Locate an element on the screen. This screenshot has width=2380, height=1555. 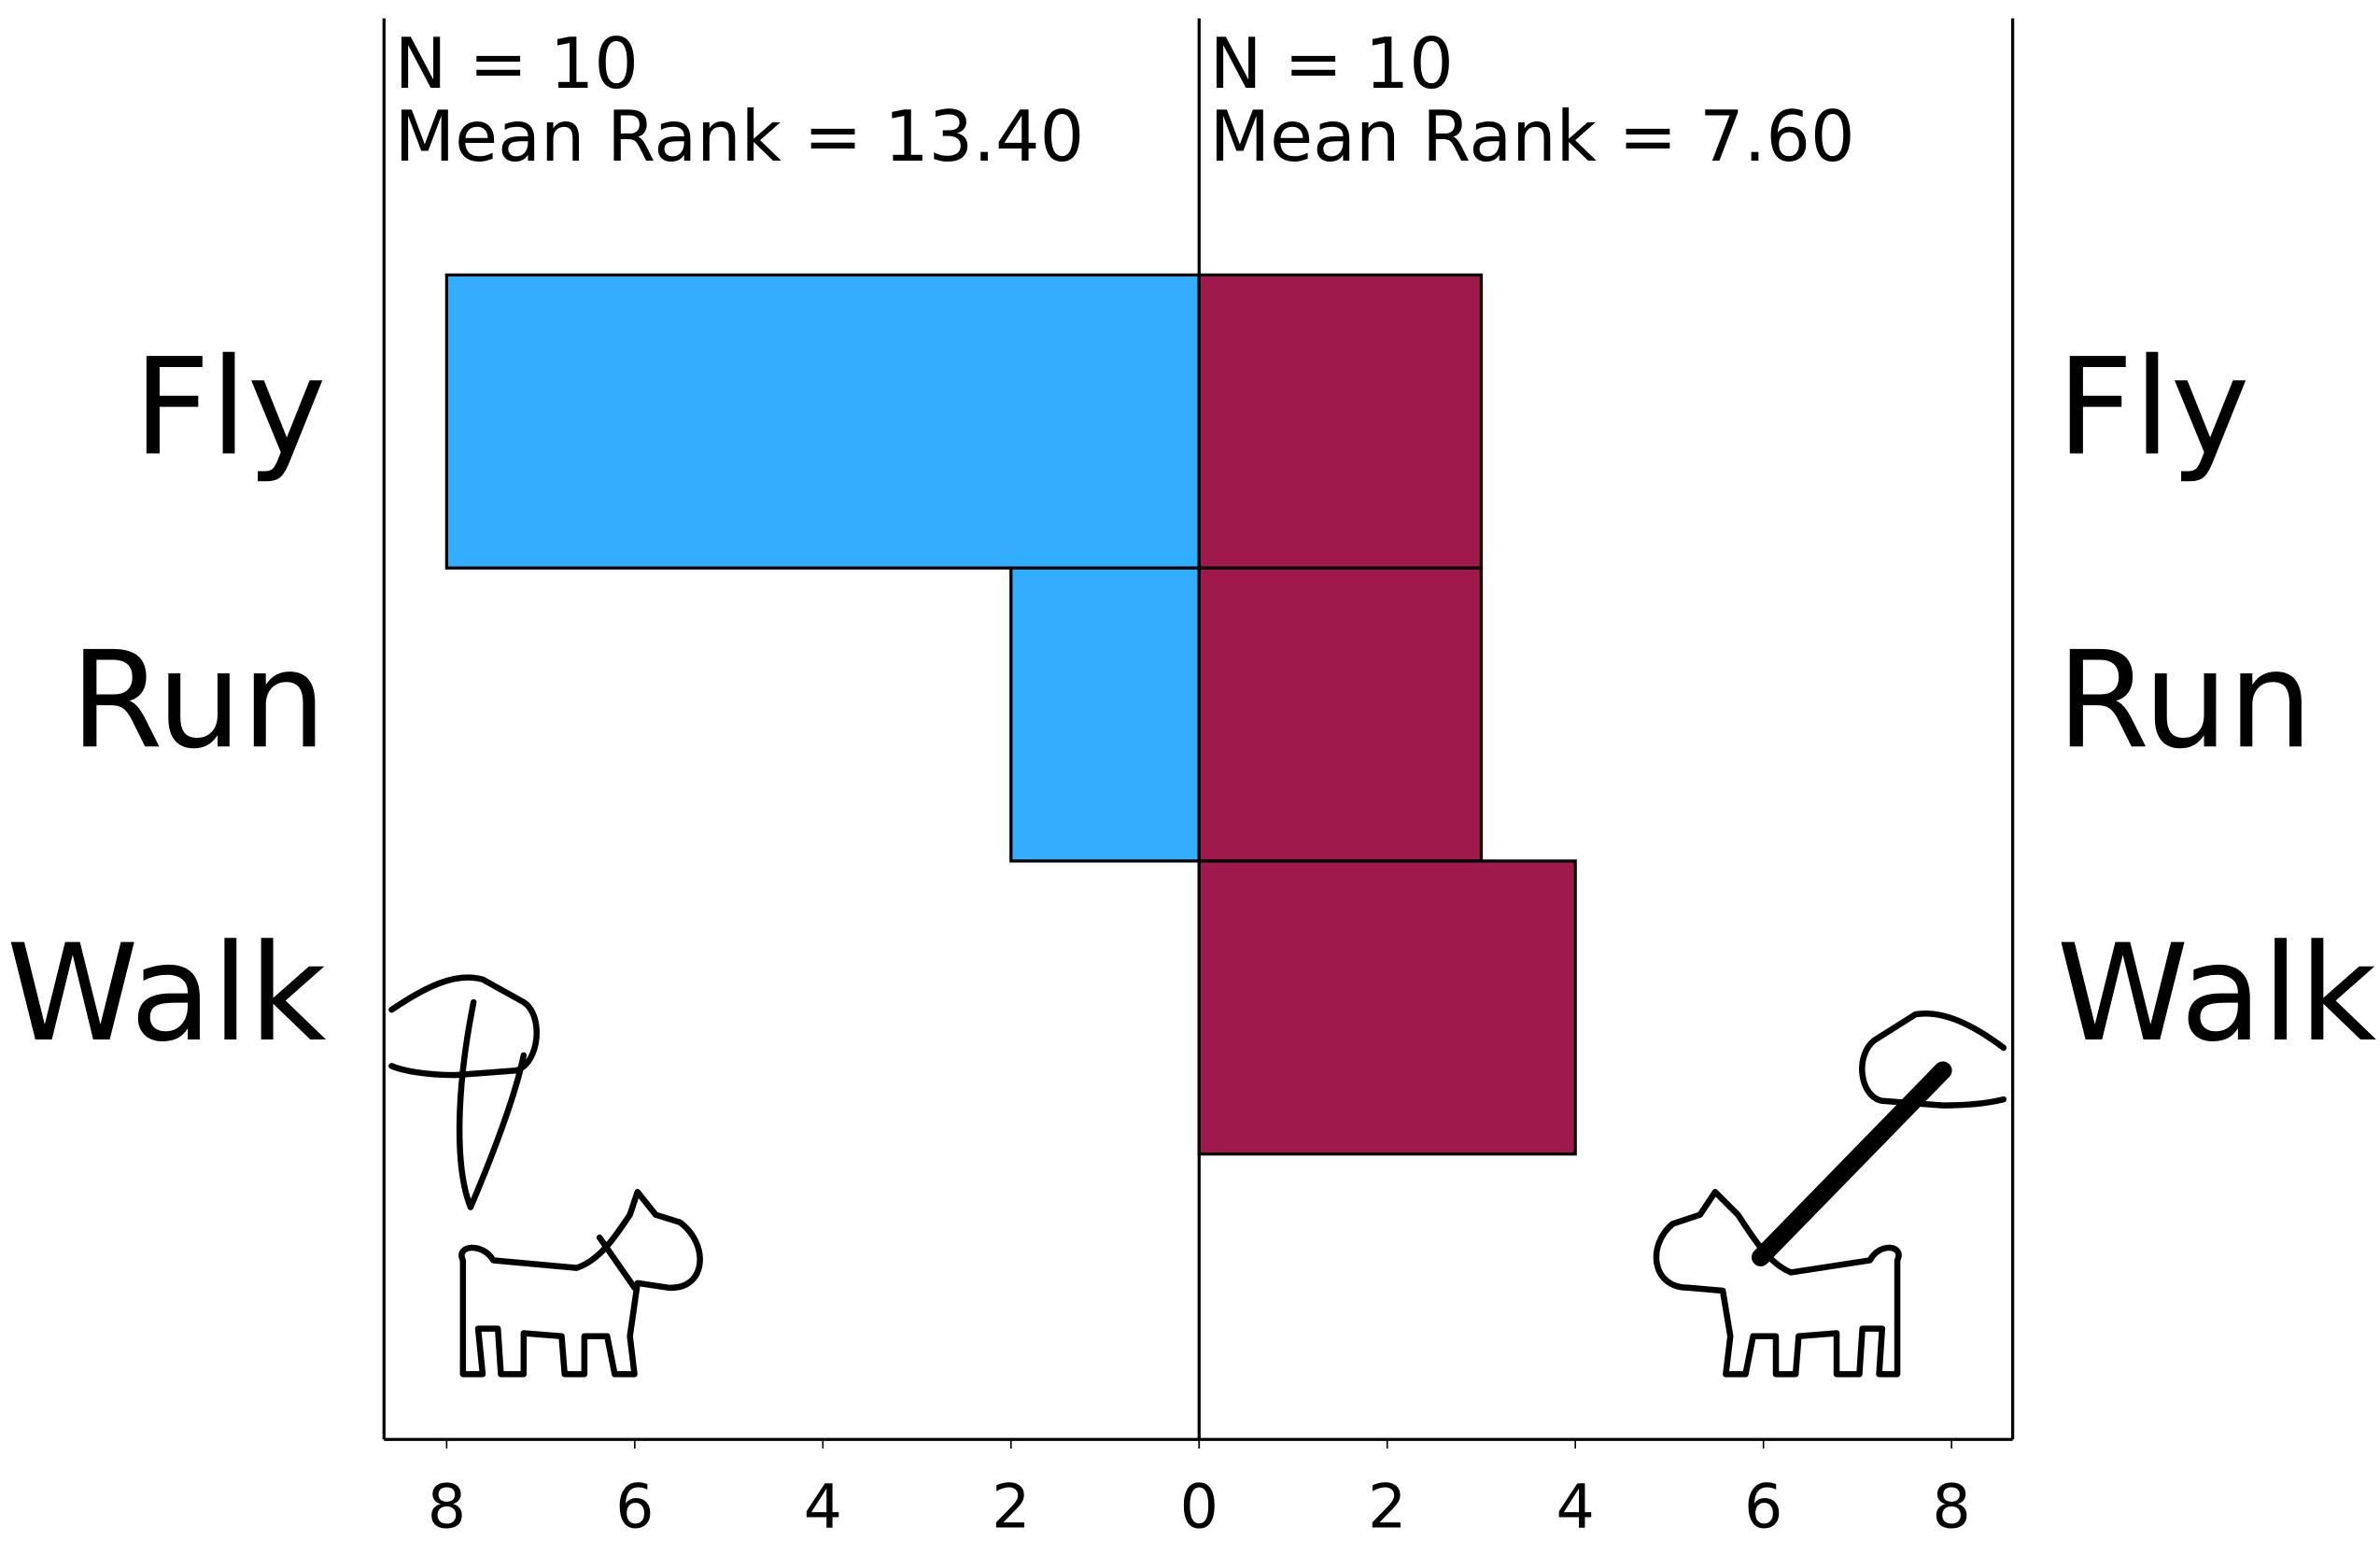
dog-icon-left is located at coordinates (545, 1176).